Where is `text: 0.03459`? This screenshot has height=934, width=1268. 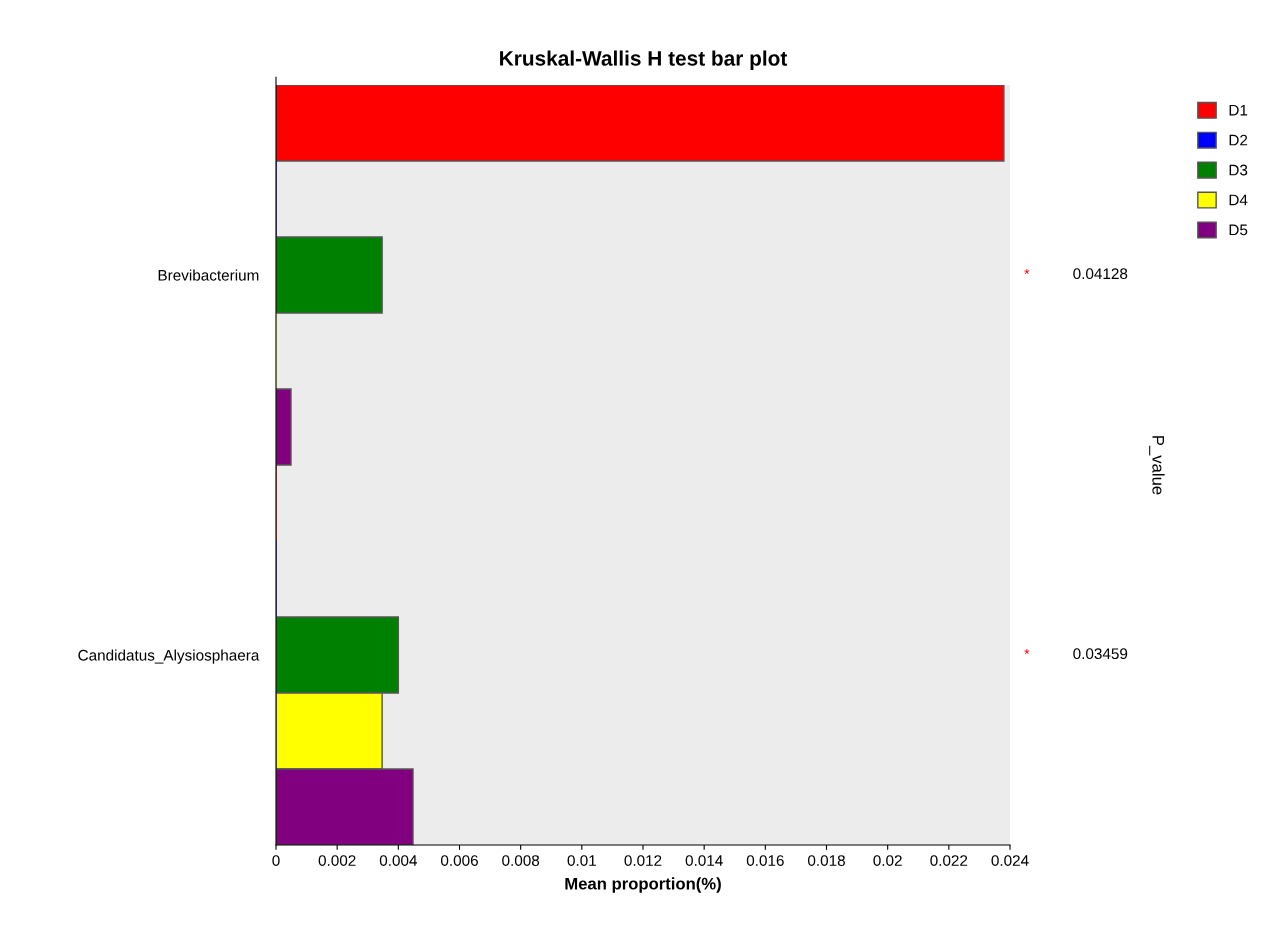
text: 0.03459 is located at coordinates (1100, 654).